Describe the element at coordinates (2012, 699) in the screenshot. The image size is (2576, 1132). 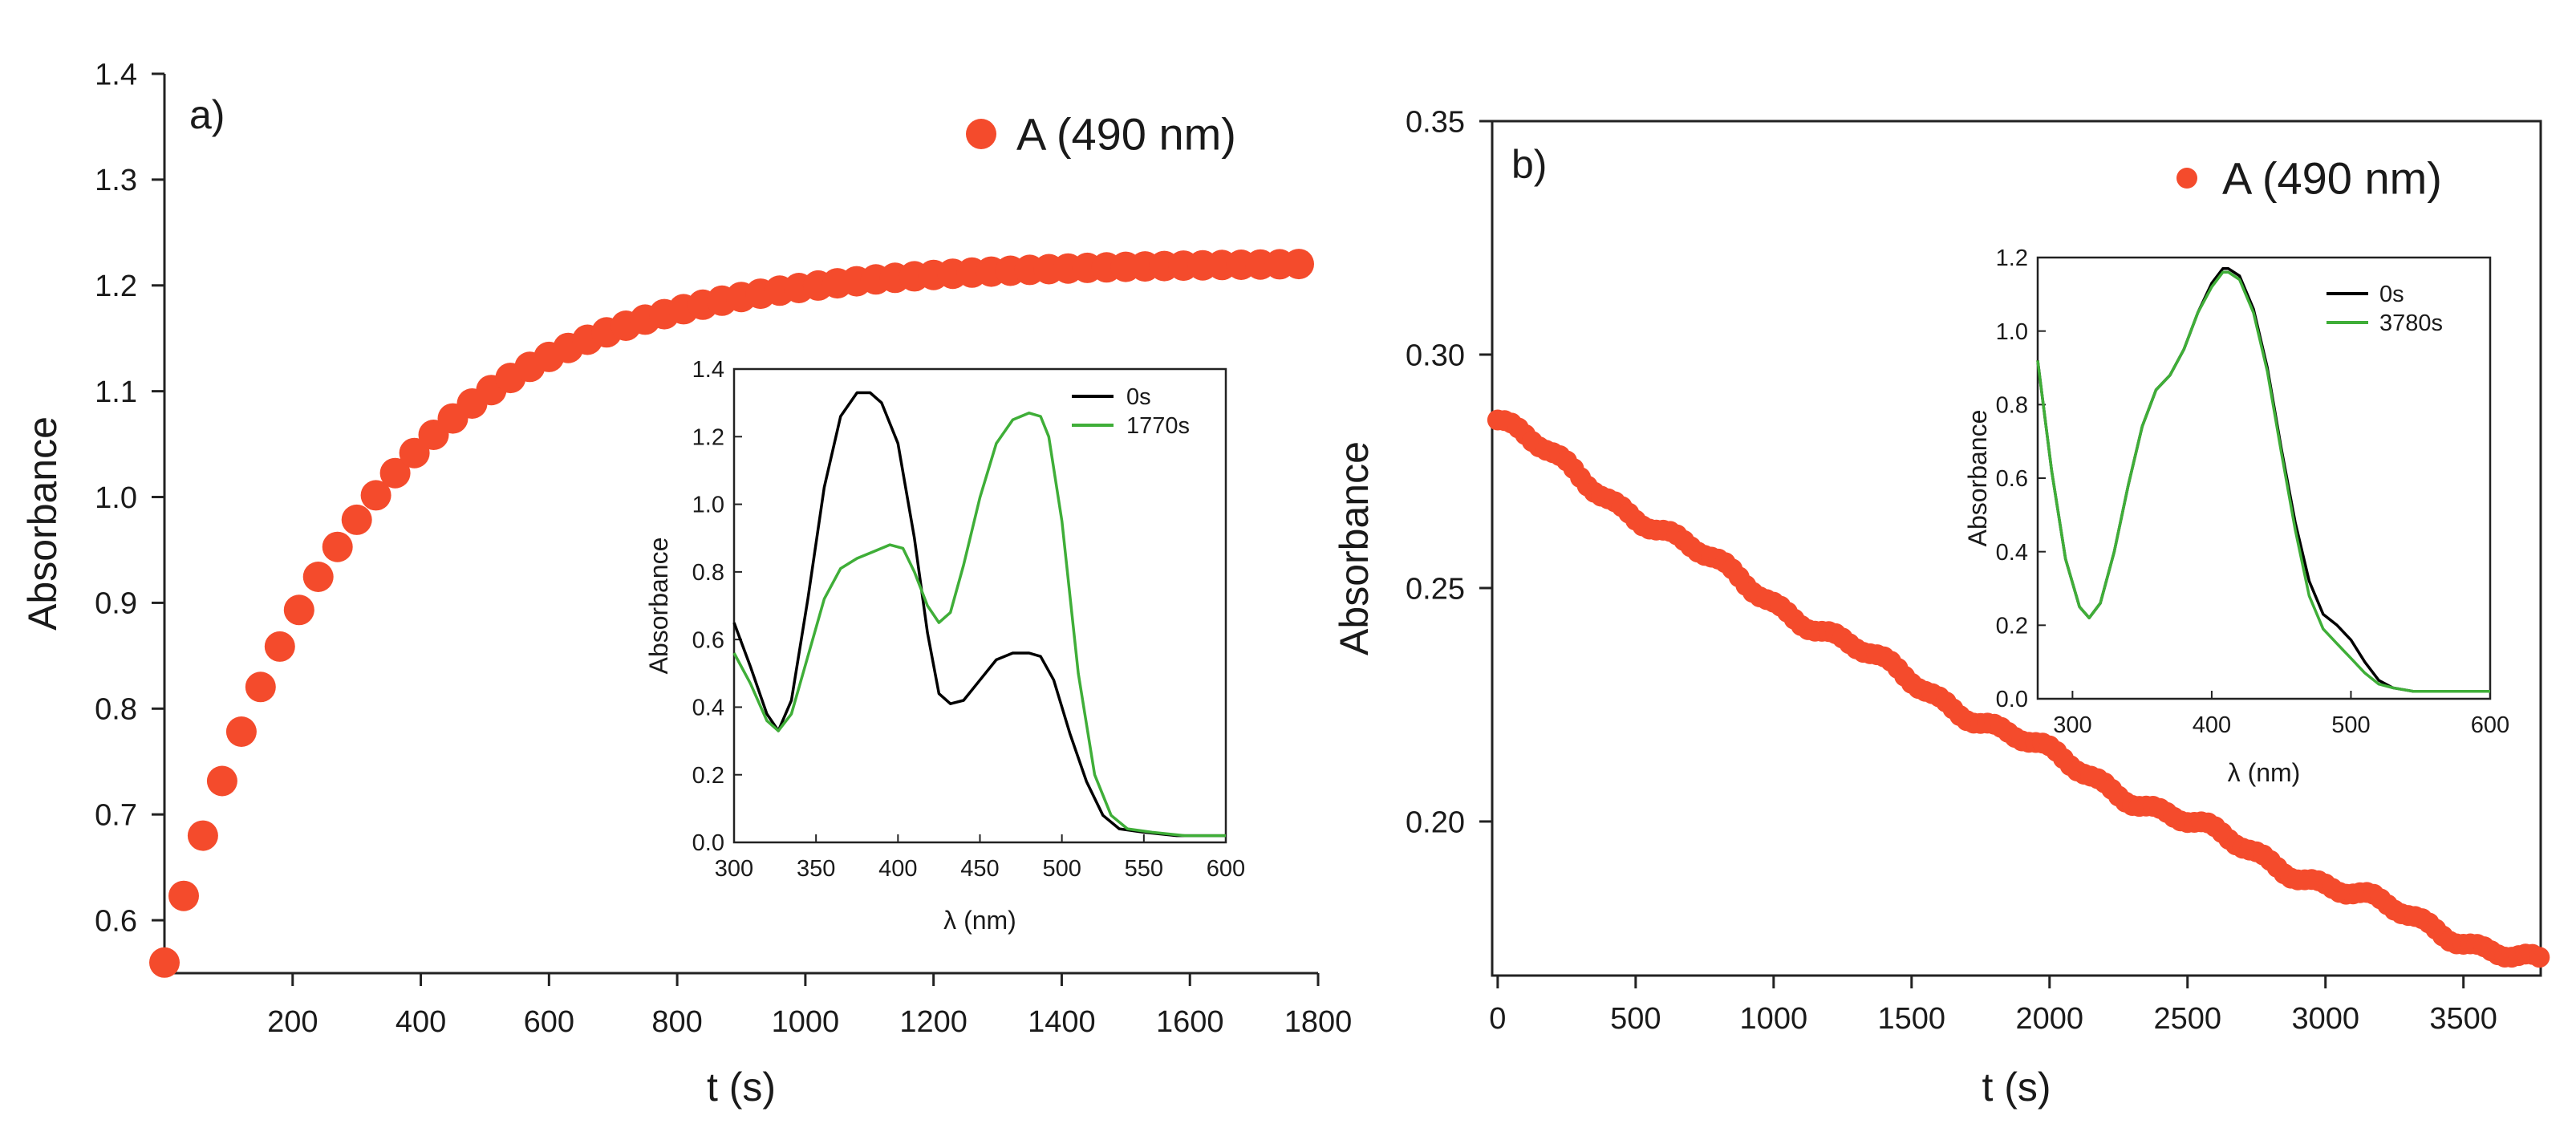
I see `panel-b-inset-ytick-label: 0.0` at that location.